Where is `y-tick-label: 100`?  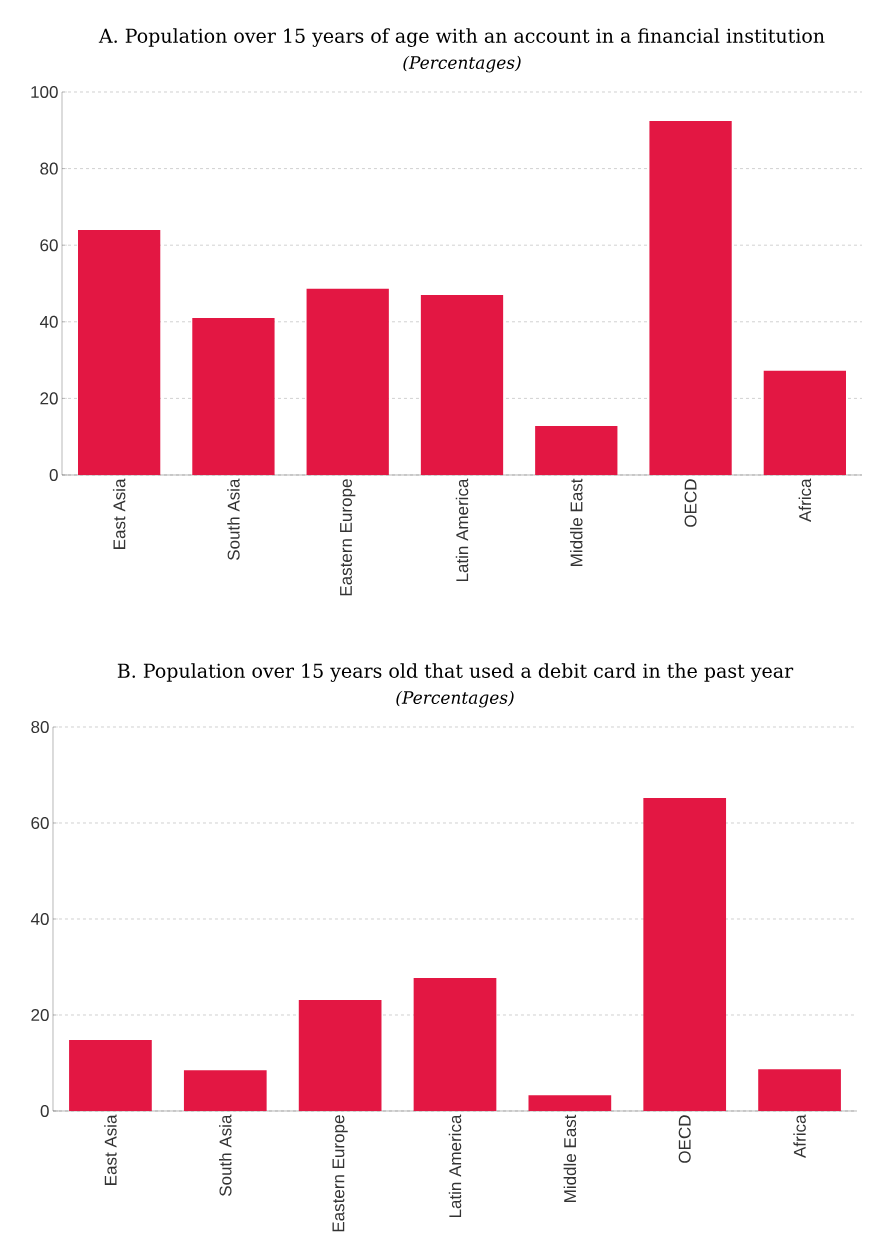 y-tick-label: 100 is located at coordinates (44, 92).